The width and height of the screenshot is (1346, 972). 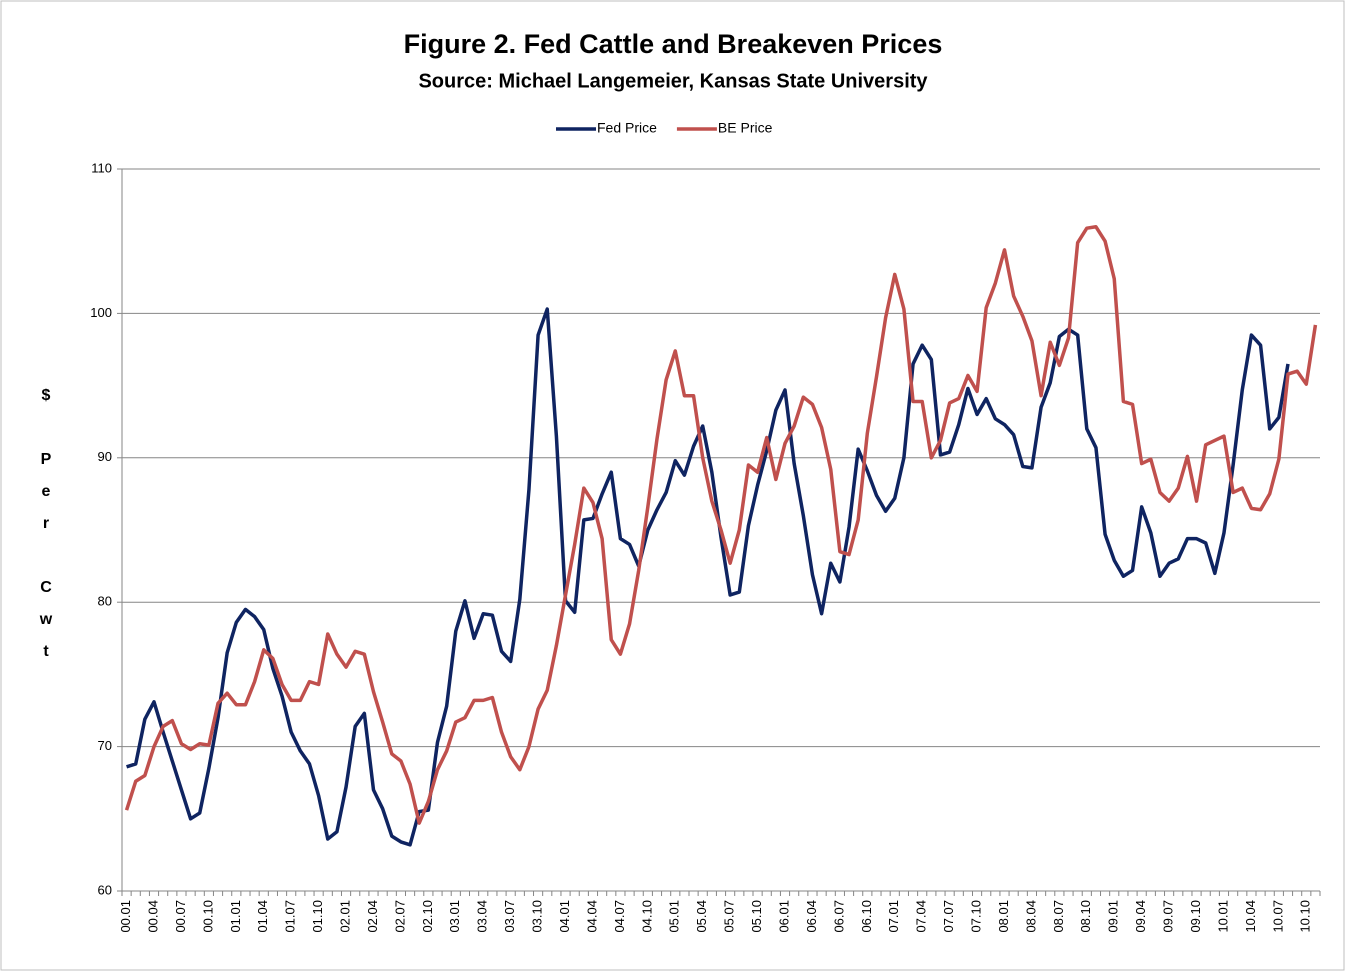 I want to click on x-tick-label: 00.04, so click(x=152, y=916).